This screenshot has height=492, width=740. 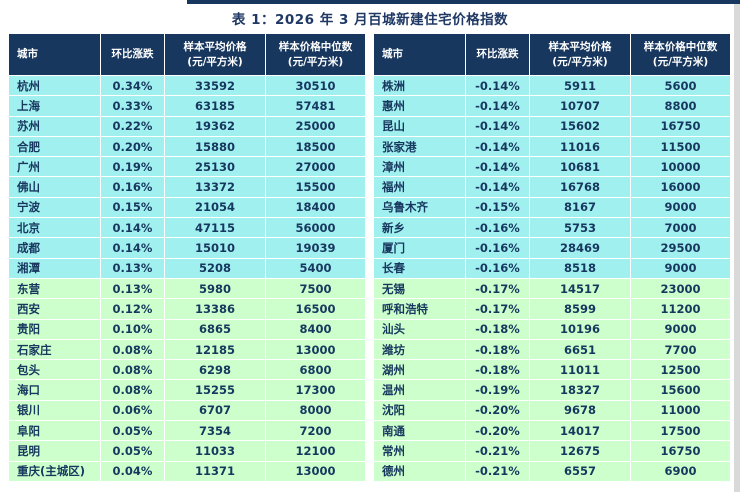 What do you see at coordinates (315, 309) in the screenshot?
I see `cell-median: 16500` at bounding box center [315, 309].